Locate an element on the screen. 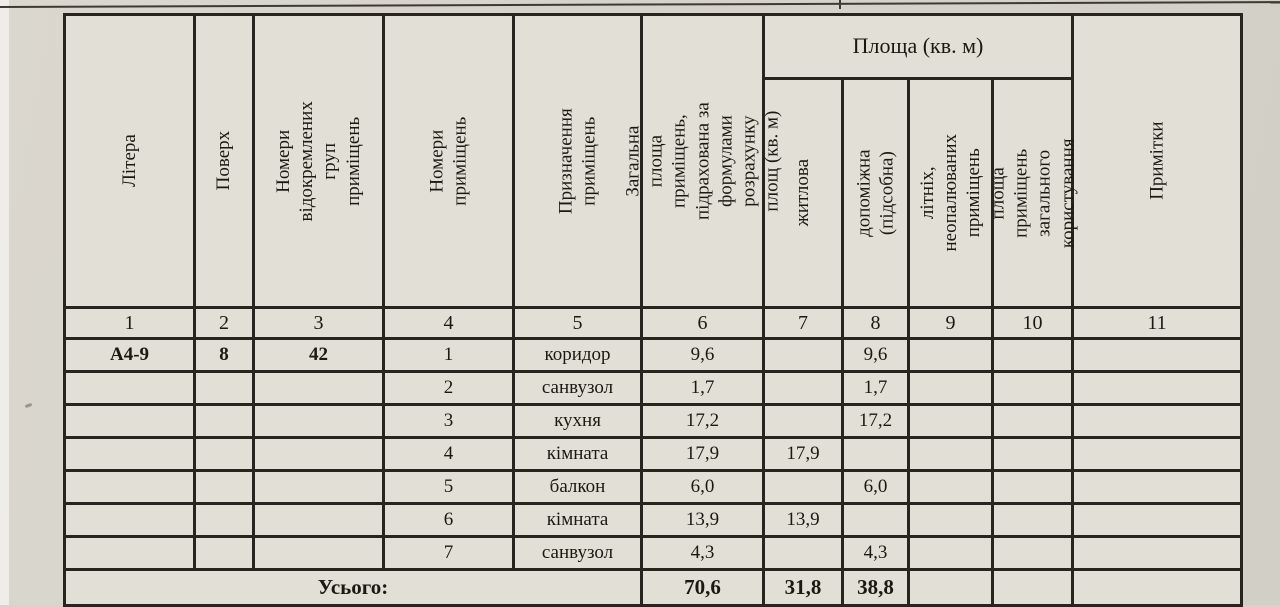 Image resolution: width=1280 pixels, height=607 pixels. paper-edge-strip is located at coordinates (4, 302).